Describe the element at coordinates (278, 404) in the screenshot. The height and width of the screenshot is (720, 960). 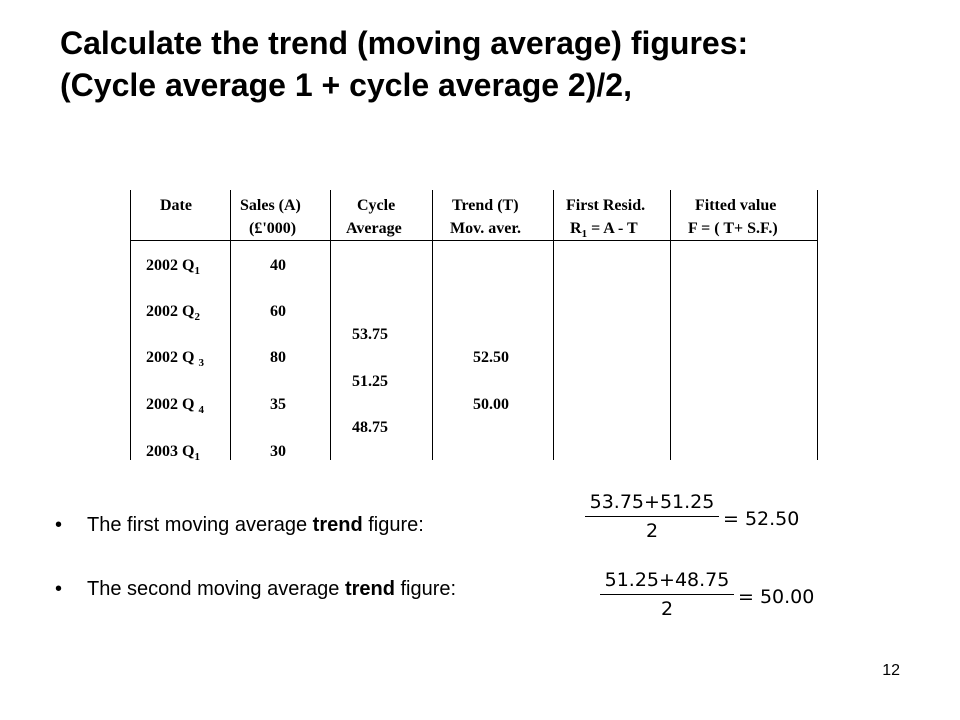
I see `sales-value: 35` at that location.